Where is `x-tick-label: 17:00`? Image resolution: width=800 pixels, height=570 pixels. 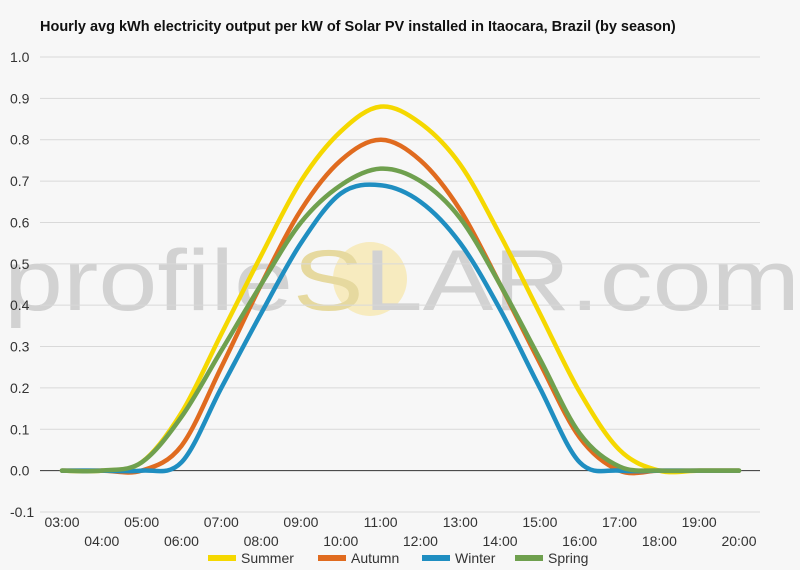
x-tick-label: 17:00 is located at coordinates (619, 522).